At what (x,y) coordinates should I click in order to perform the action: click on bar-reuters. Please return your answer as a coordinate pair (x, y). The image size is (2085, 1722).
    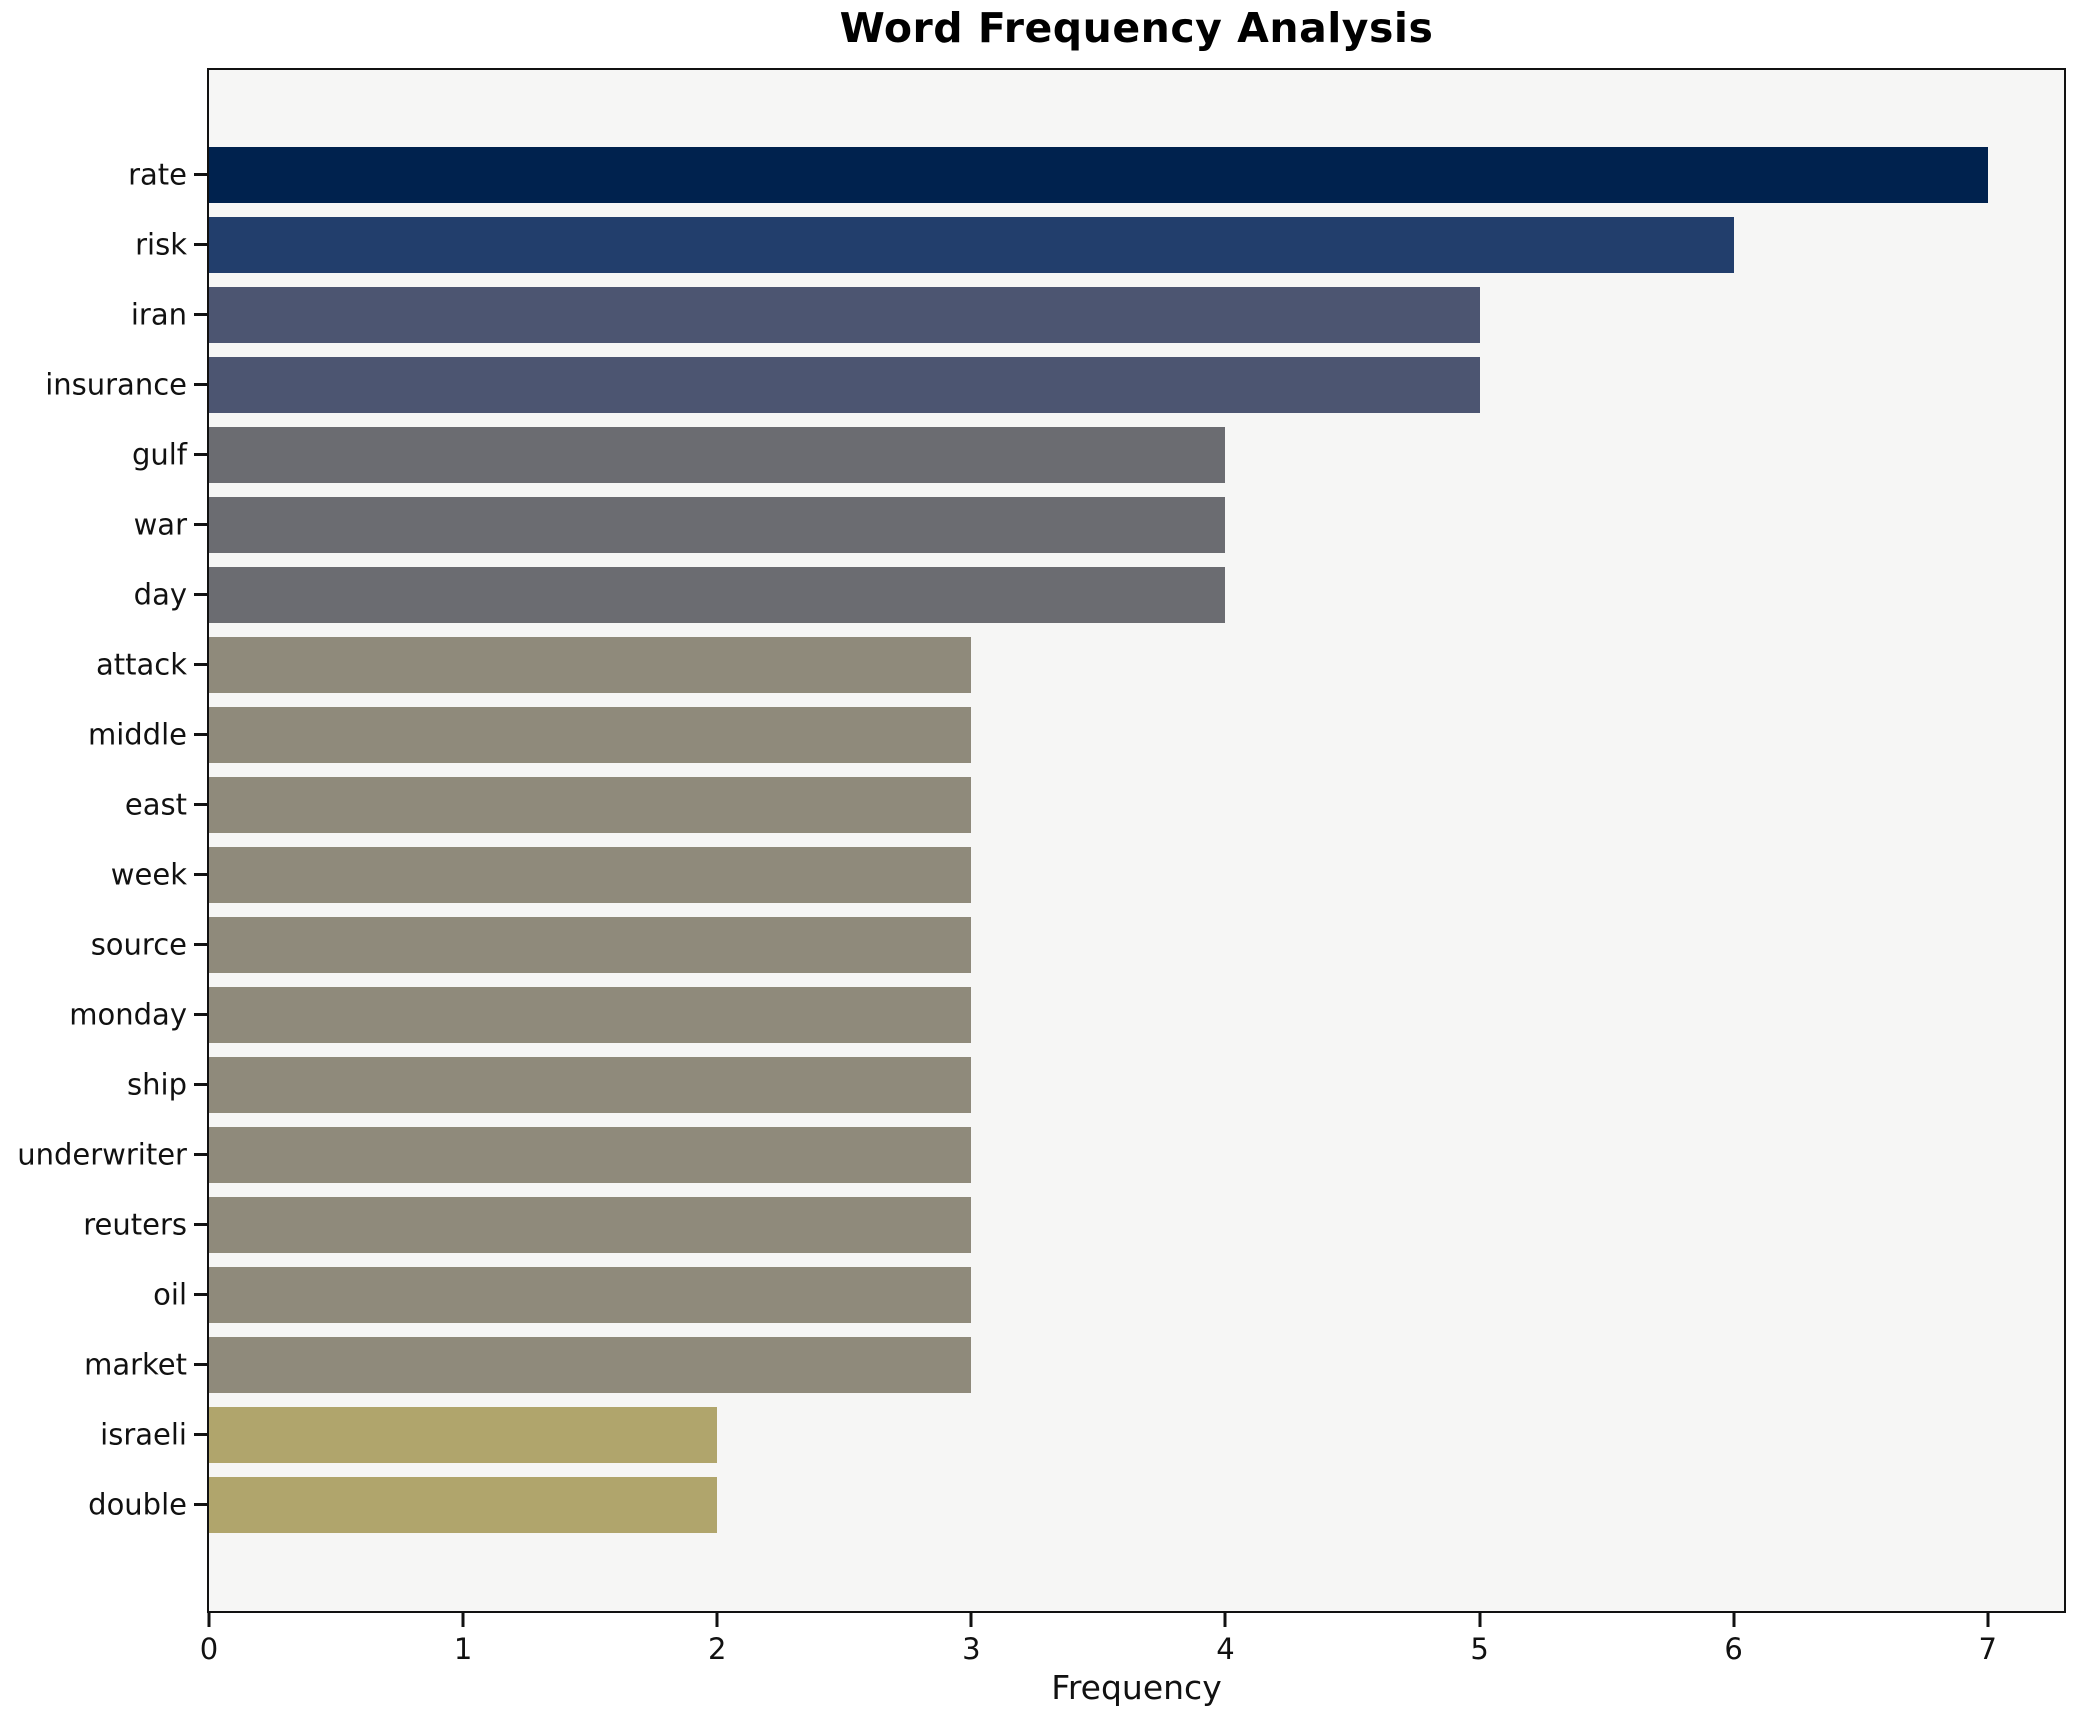
    Looking at the image, I should click on (590, 1225).